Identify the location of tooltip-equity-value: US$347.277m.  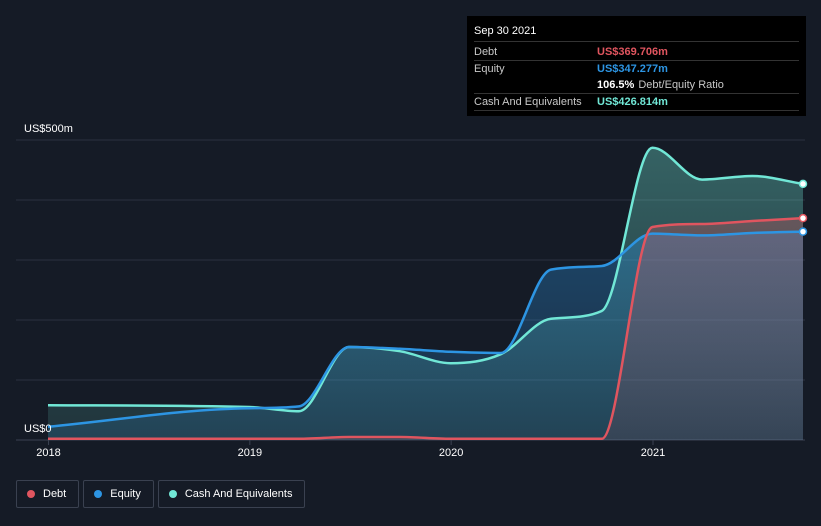
(632, 69).